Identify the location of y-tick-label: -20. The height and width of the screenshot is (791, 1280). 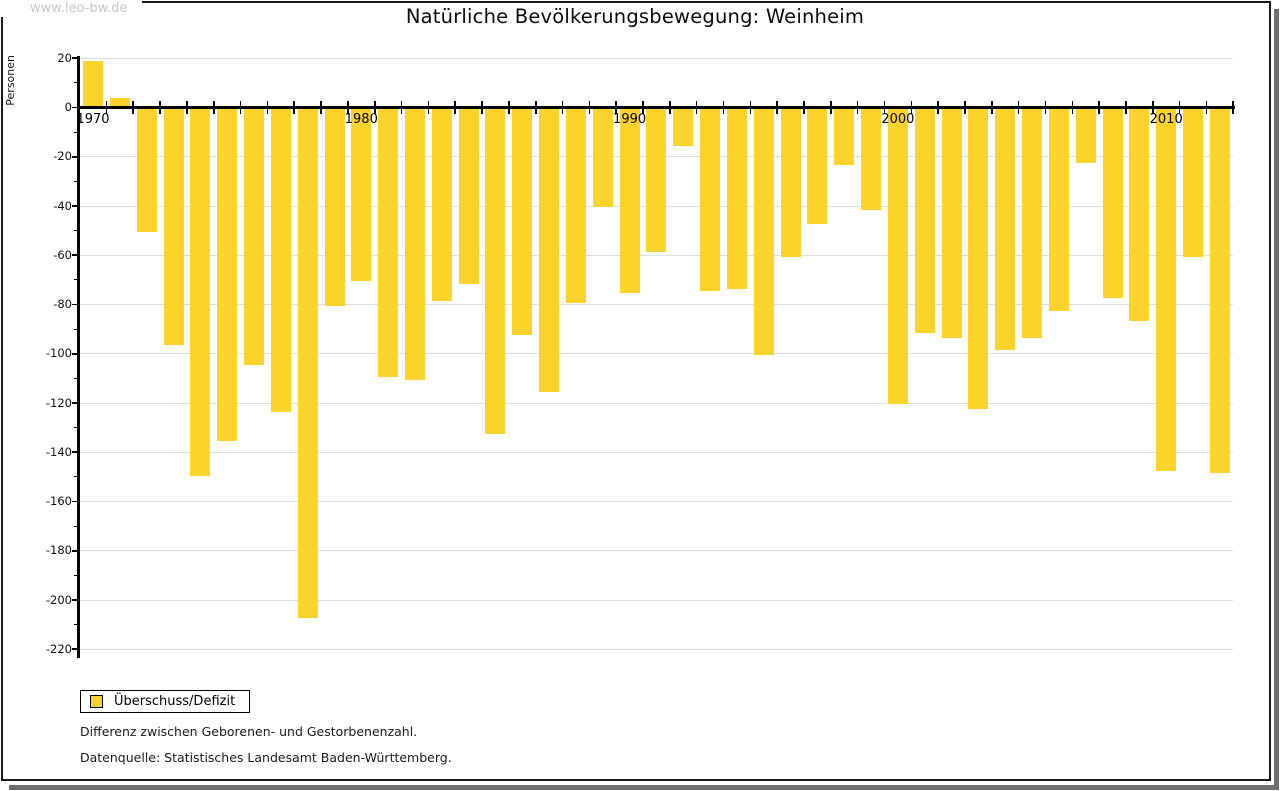
(62, 156).